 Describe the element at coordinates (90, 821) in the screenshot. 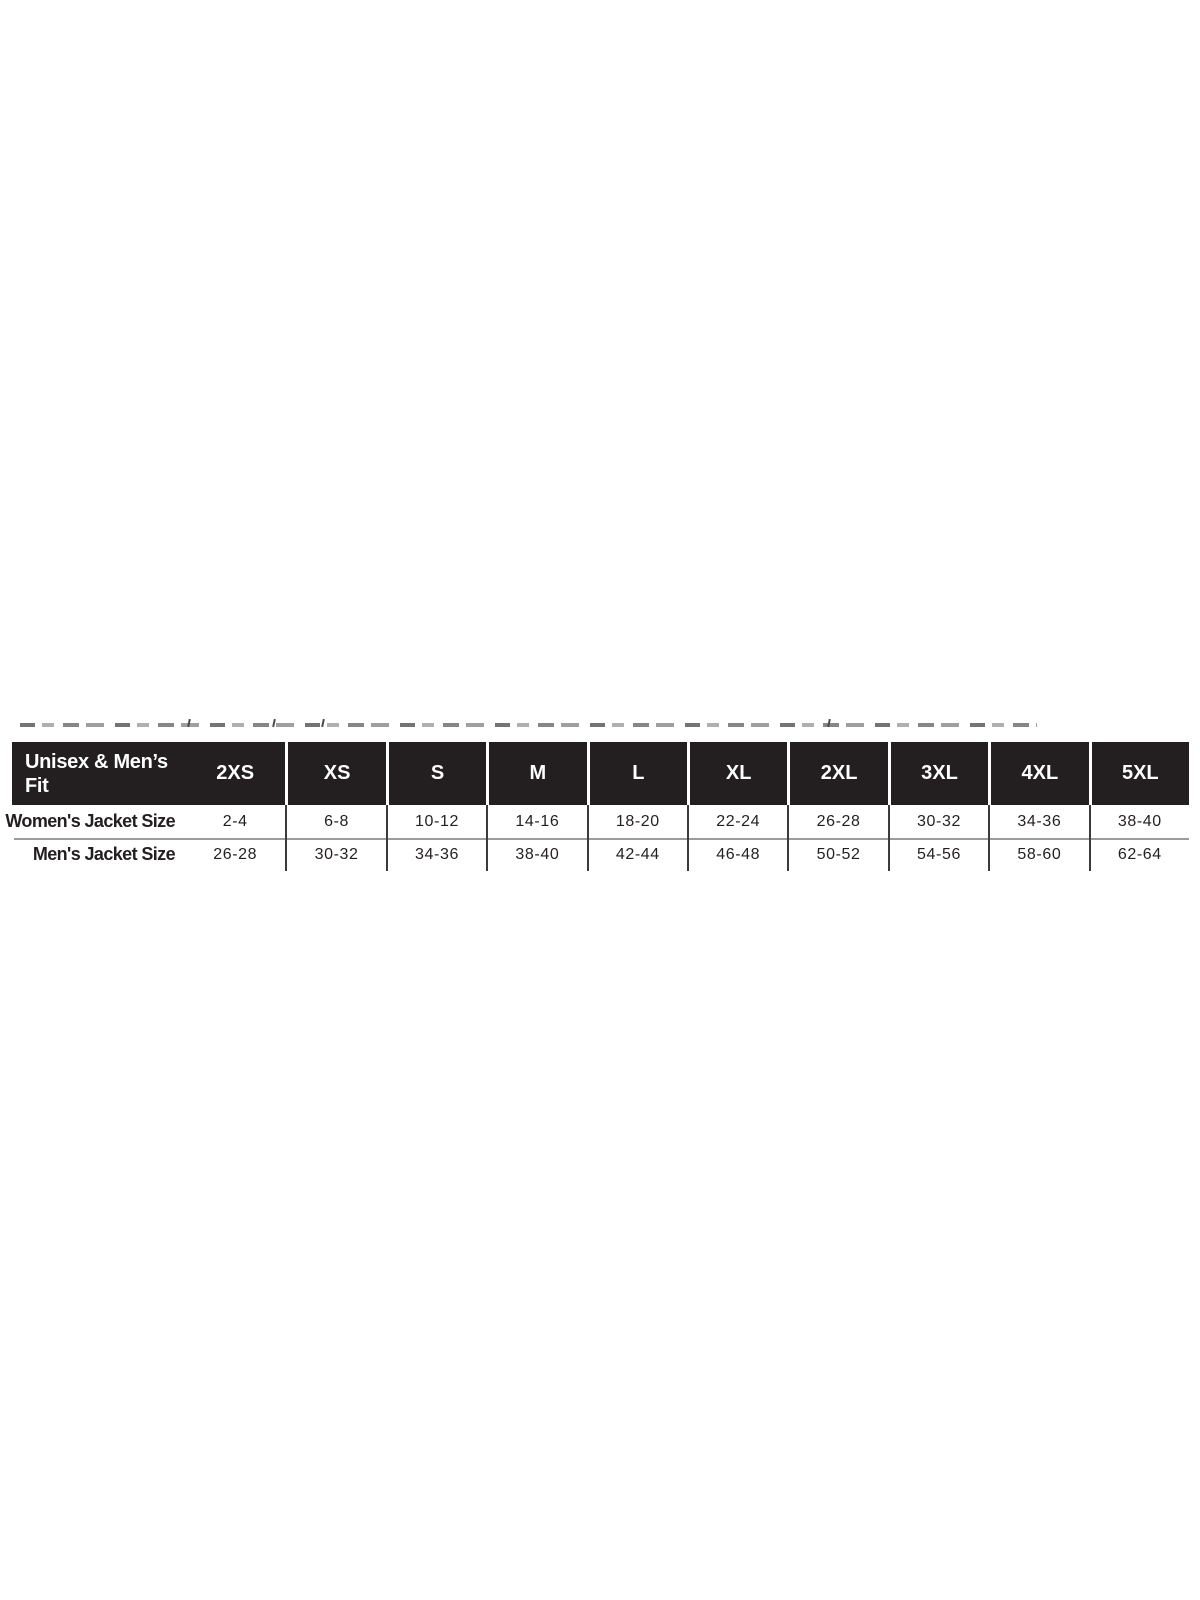

I see `row-label: Women's Jacket Size` at that location.